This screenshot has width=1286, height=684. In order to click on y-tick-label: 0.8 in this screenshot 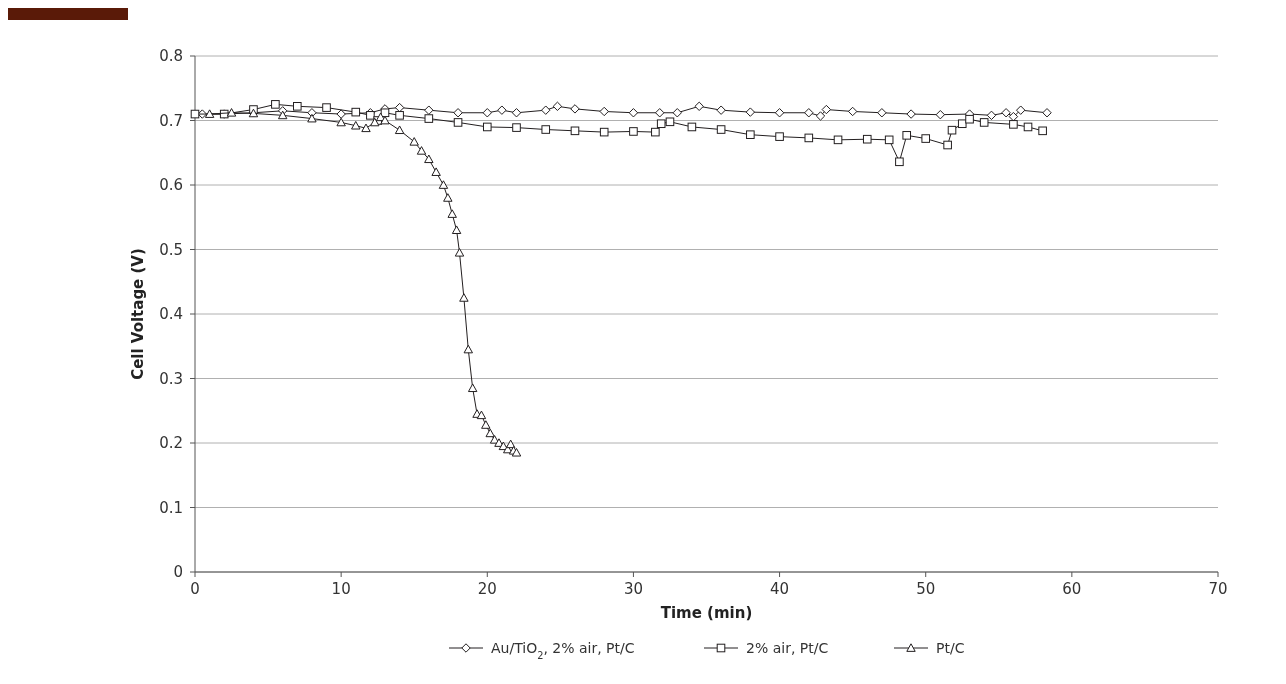, I will do `click(171, 56)`.